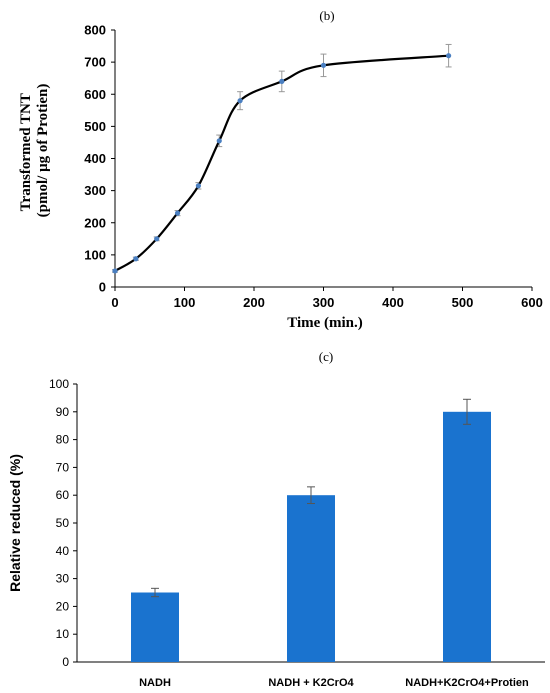  What do you see at coordinates (254, 302) in the screenshot?
I see `x-tick-label: 200` at bounding box center [254, 302].